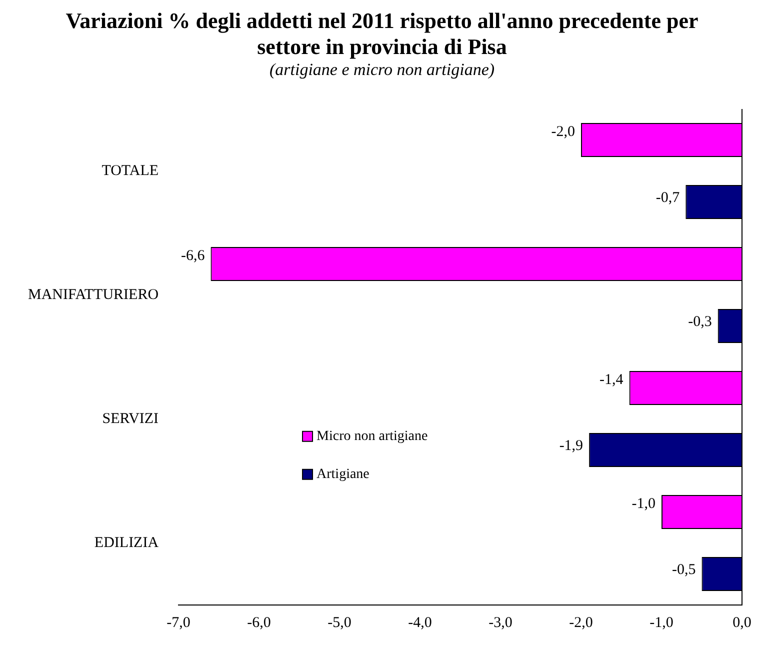 The image size is (764, 651). What do you see at coordinates (684, 570) in the screenshot?
I see `data-label: -0,5` at bounding box center [684, 570].